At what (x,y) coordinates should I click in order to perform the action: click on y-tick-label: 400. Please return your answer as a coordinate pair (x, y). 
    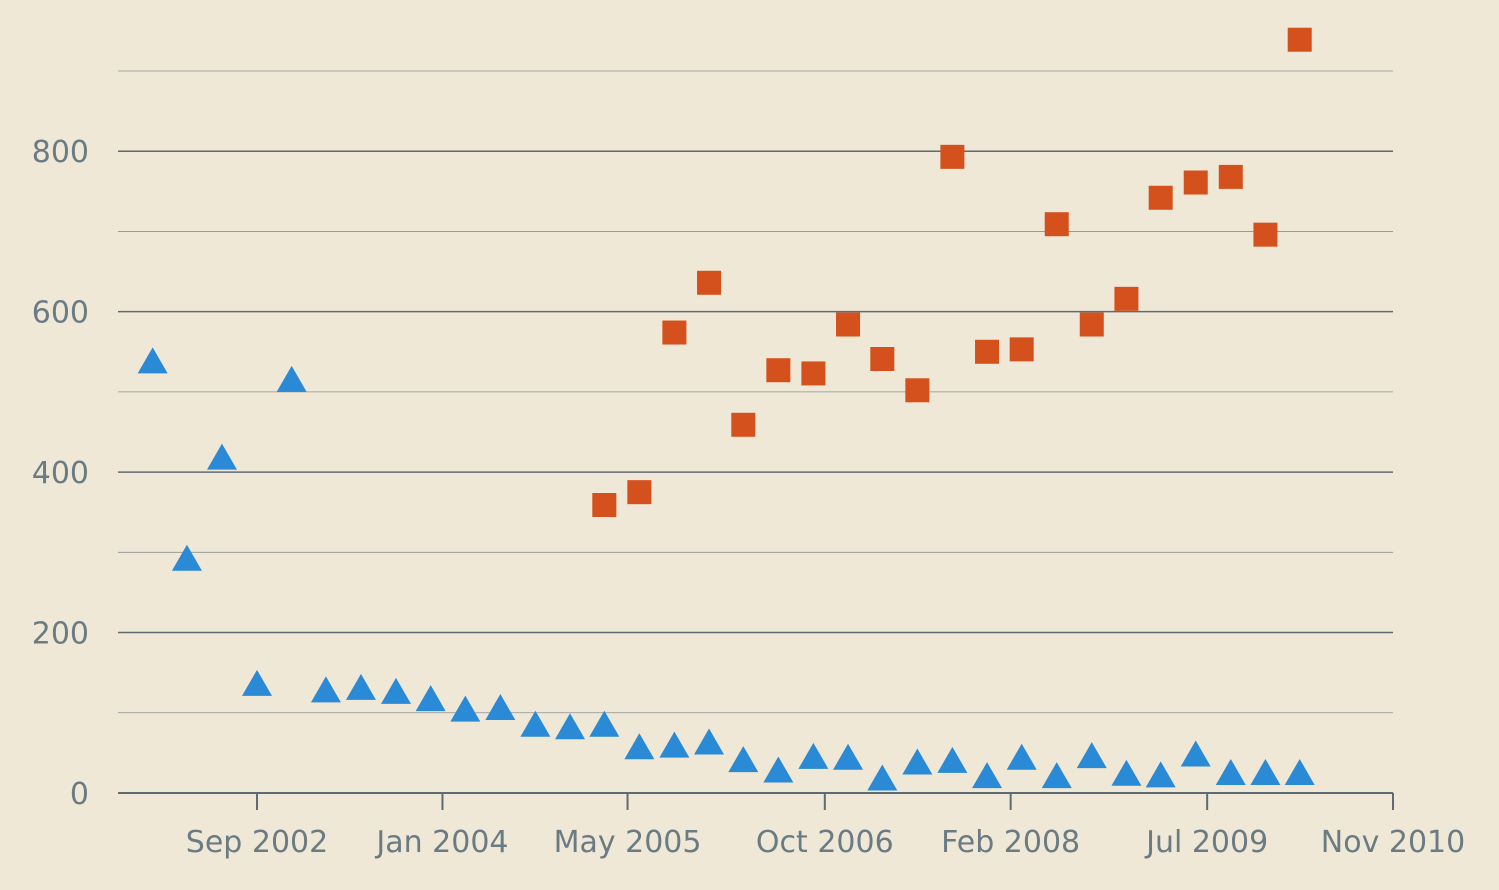
    Looking at the image, I should click on (60, 473).